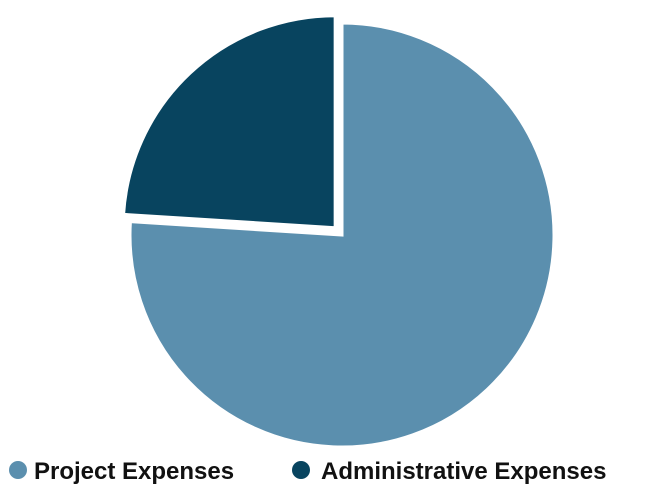 The width and height of the screenshot is (655, 484). I want to click on legend-label-administrative-expenses: Administrative Expenses, so click(463, 471).